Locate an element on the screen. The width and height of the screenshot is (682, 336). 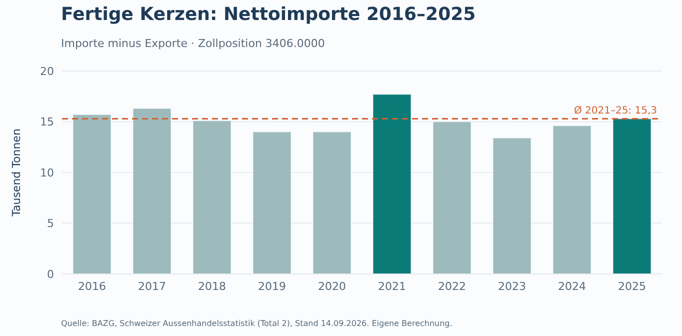
x-tick-label: 2022 is located at coordinates (452, 286).